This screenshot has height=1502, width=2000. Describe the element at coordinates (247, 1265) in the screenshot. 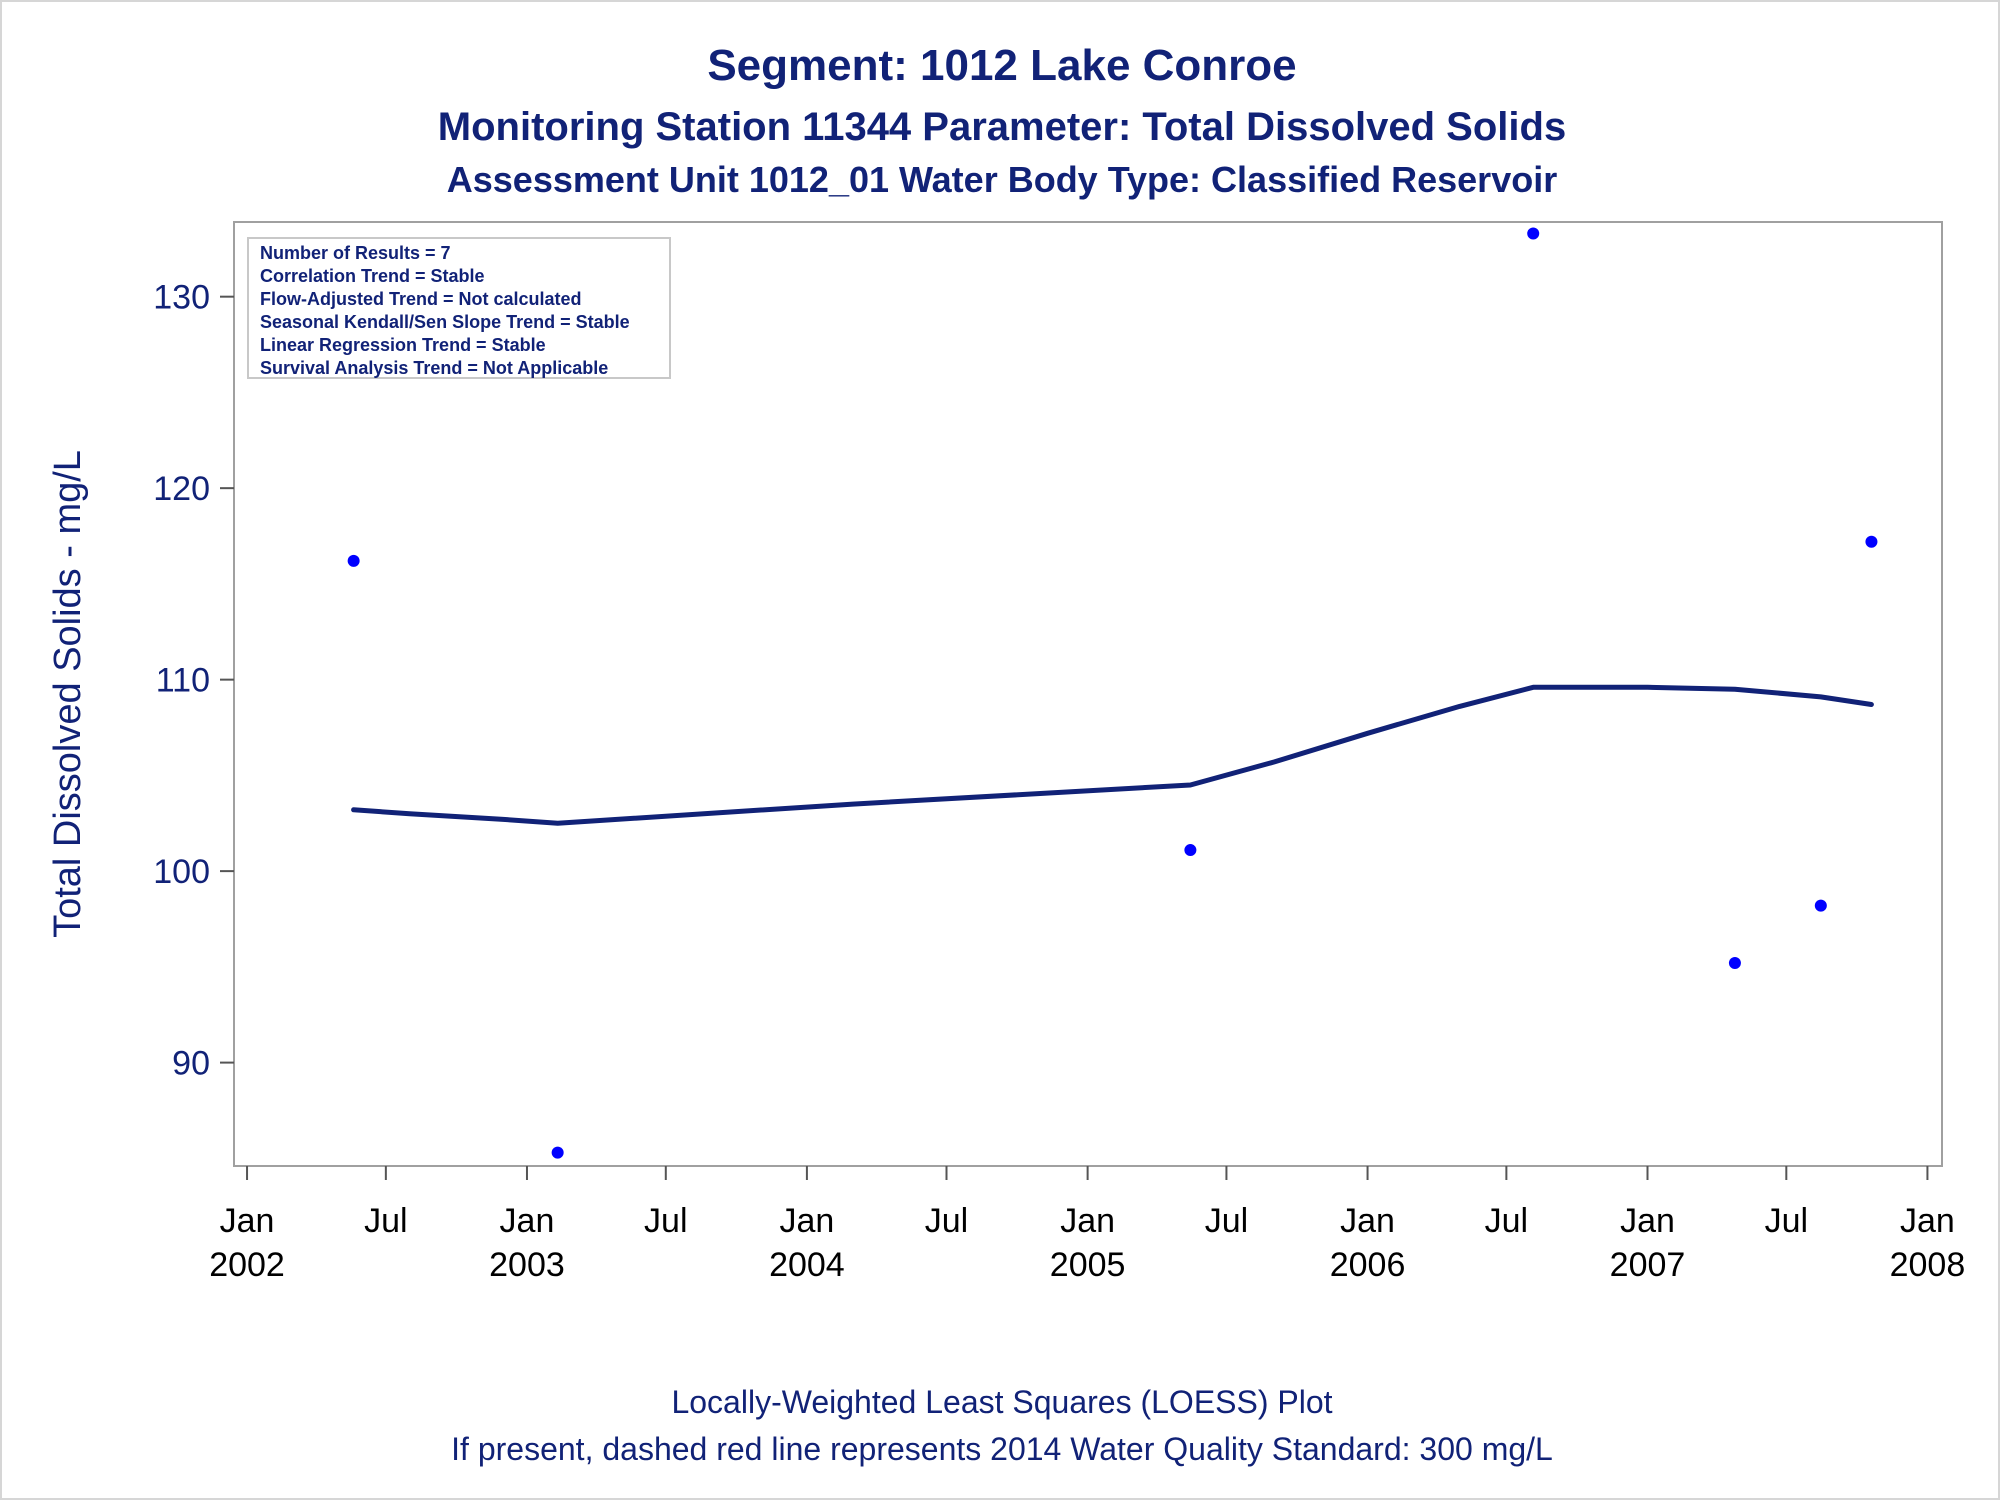

I see `x-tick-year-label: 2002` at that location.